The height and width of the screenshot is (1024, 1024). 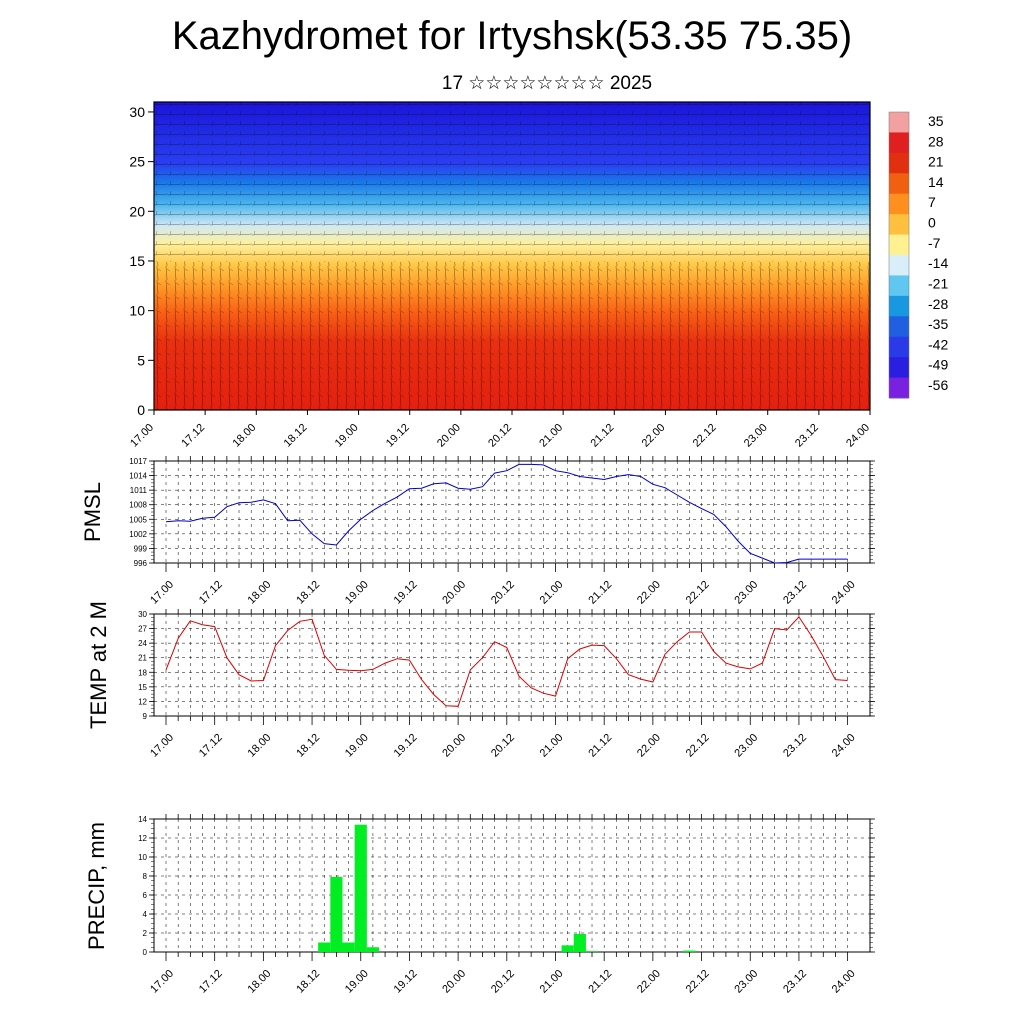 What do you see at coordinates (500, 436) in the screenshot?
I see `heatmap-xtick-label: 20.12` at bounding box center [500, 436].